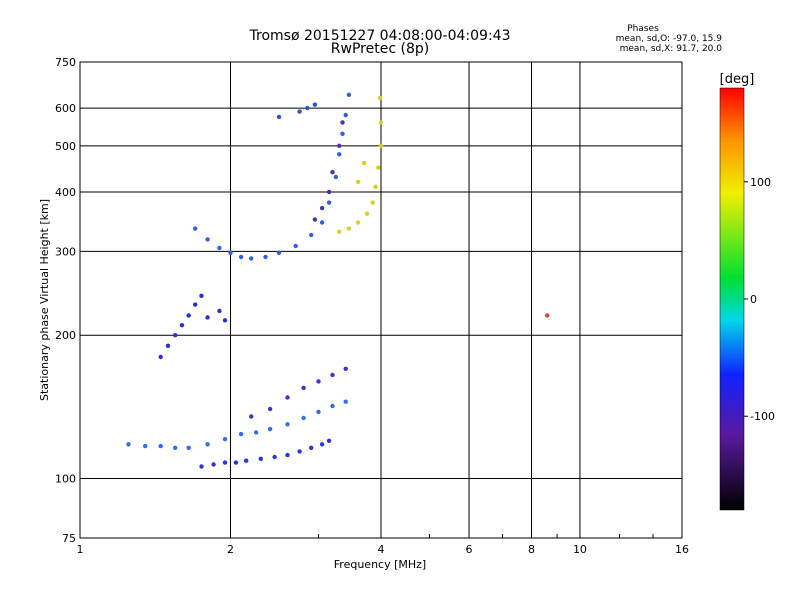  I want to click on x-axis-ticks: 1 2 4 6 8 10 16, so click(383, 545).